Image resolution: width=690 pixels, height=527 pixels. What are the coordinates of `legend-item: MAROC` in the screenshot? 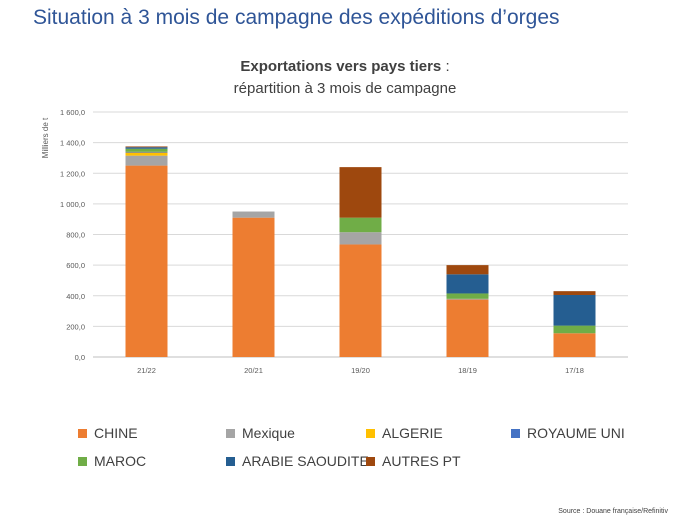 It's located at (112, 461).